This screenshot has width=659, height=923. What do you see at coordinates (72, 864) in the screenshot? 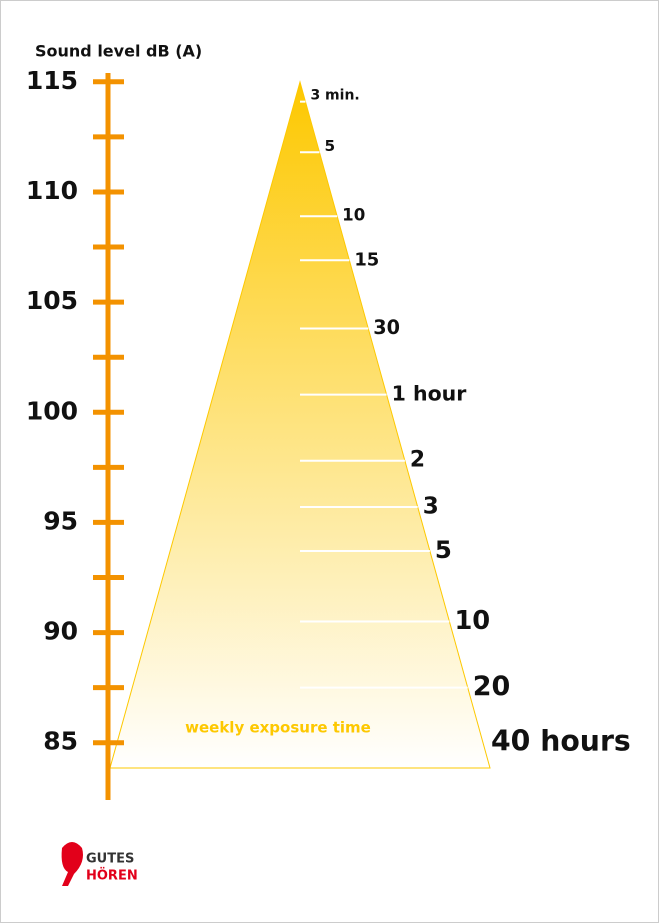
I see `logo-icon` at bounding box center [72, 864].